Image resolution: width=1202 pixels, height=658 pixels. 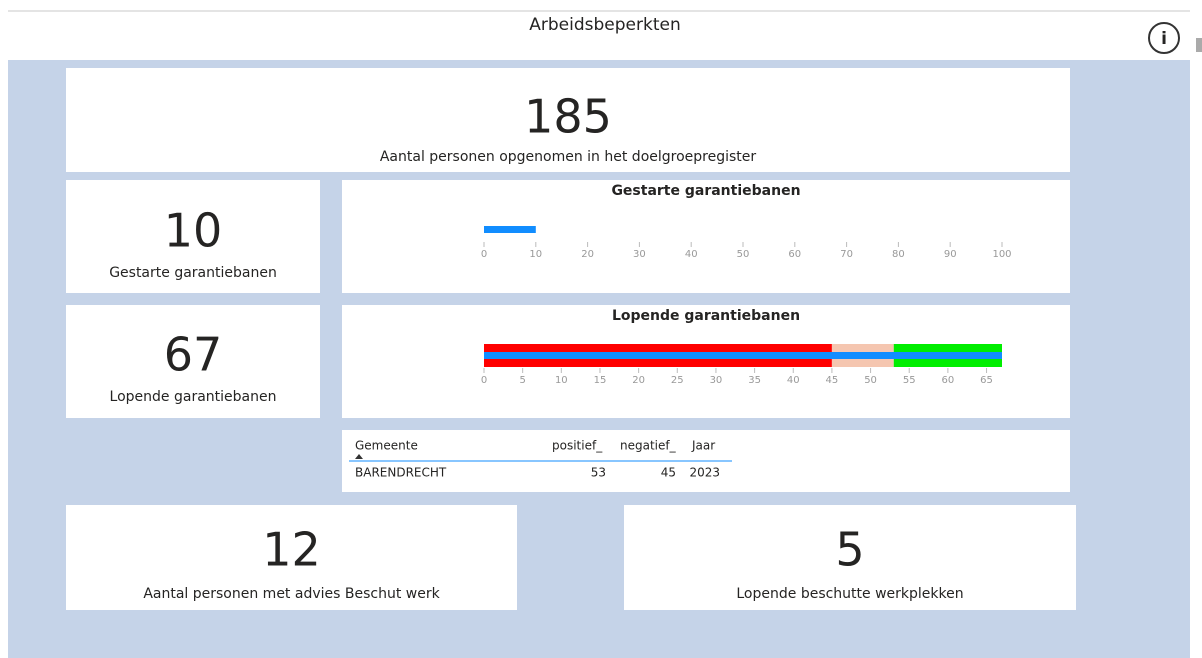 I want to click on table-cell: 2023, so click(x=704, y=473).